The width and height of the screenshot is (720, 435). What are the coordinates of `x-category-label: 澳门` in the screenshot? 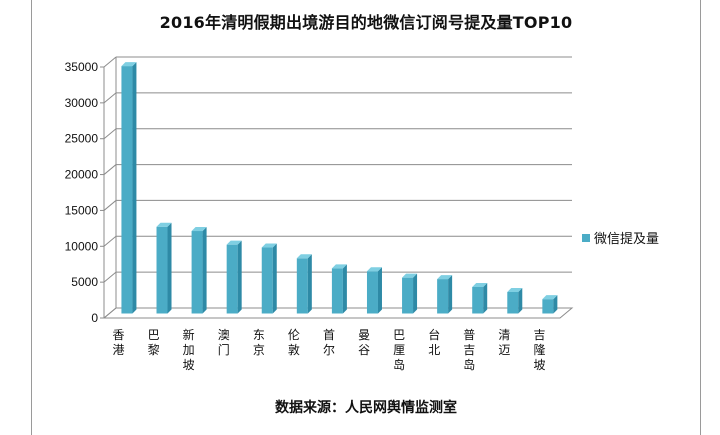 It's located at (224, 342).